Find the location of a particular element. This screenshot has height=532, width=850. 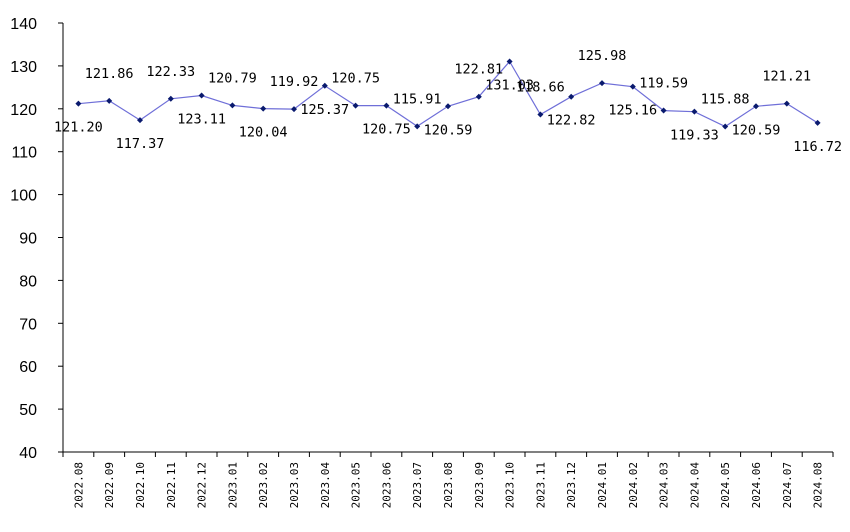

data-label: 120.79 is located at coordinates (232, 78).